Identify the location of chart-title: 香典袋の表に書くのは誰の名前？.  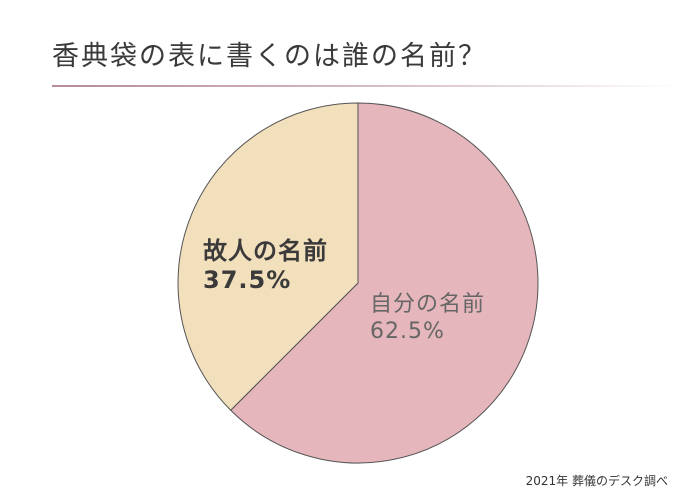
(269, 56).